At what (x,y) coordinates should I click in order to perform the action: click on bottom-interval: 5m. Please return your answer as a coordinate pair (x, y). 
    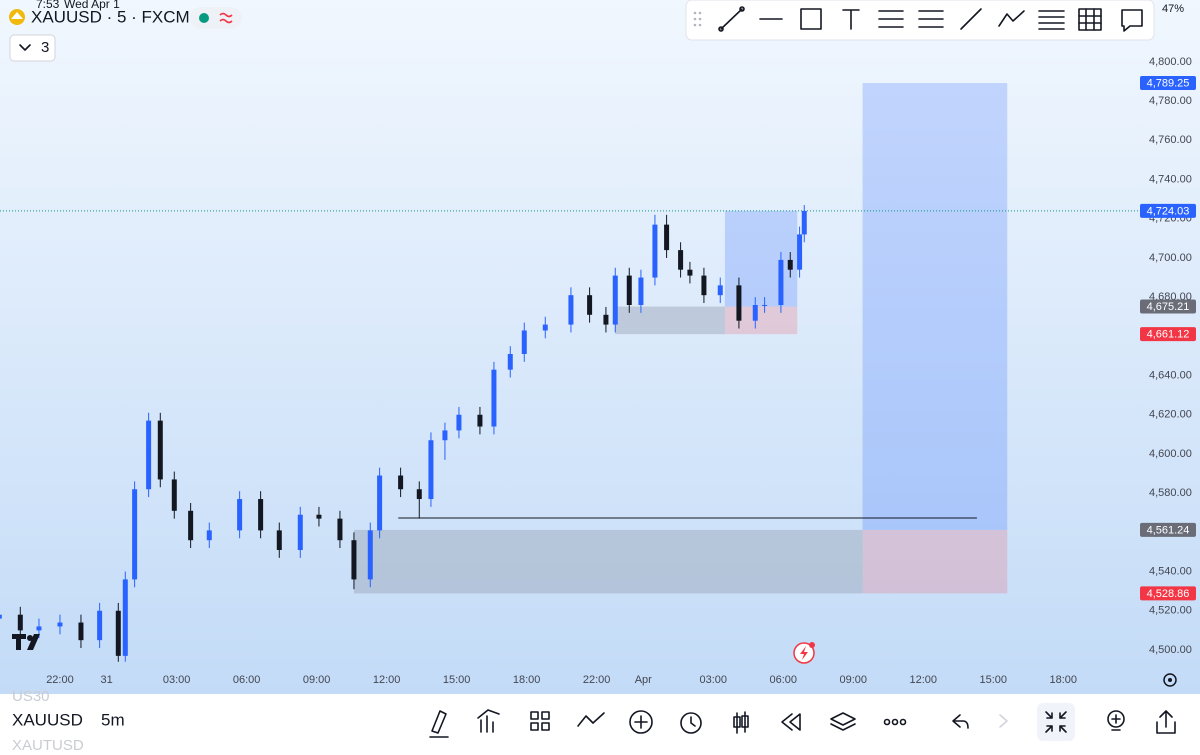
    Looking at the image, I should click on (113, 719).